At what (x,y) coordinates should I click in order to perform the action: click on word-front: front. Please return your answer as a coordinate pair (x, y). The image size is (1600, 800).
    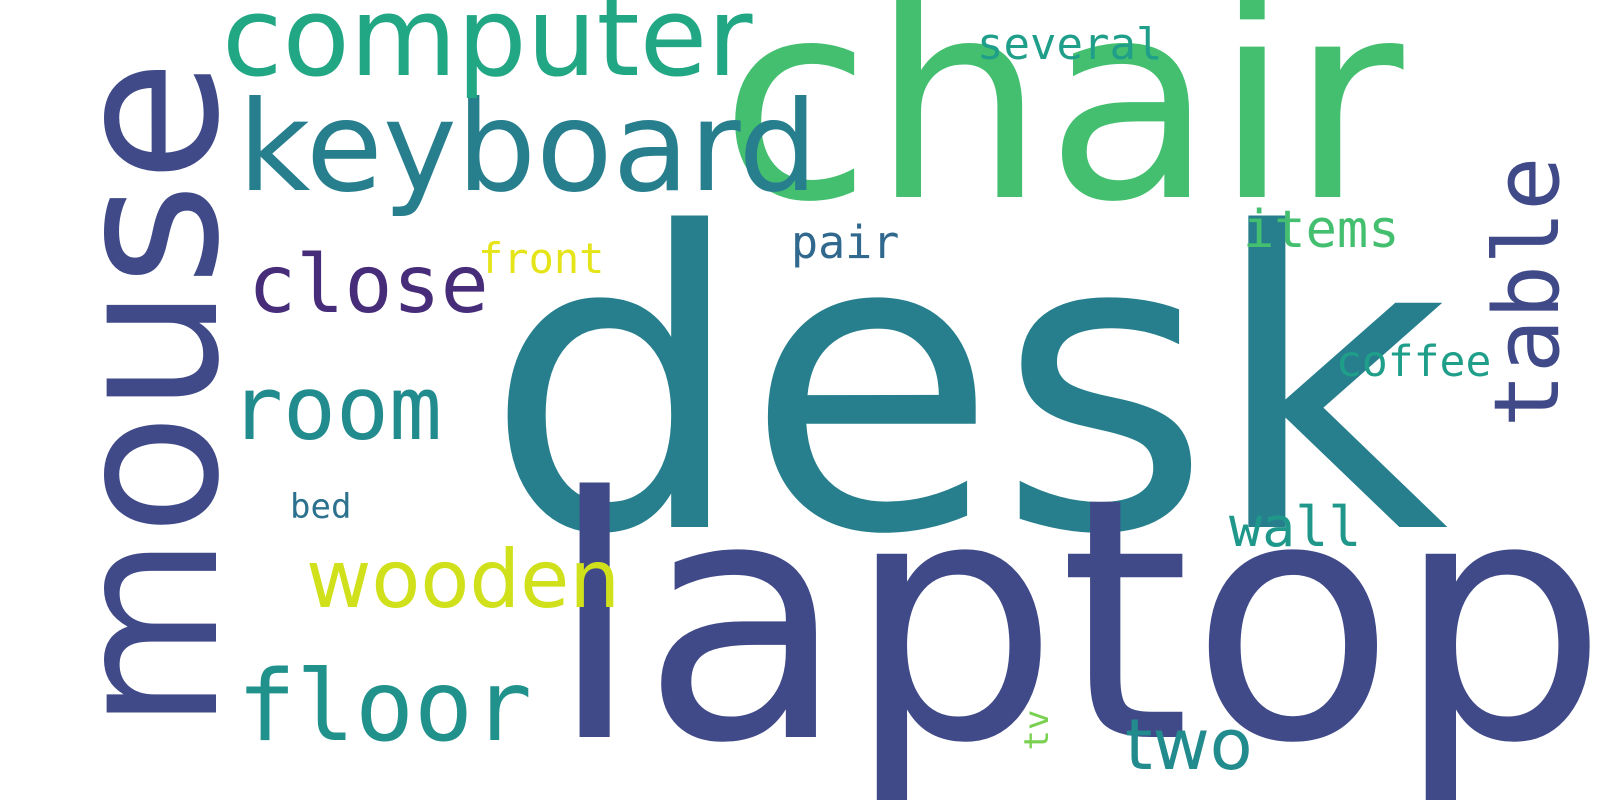
    Looking at the image, I should click on (541, 258).